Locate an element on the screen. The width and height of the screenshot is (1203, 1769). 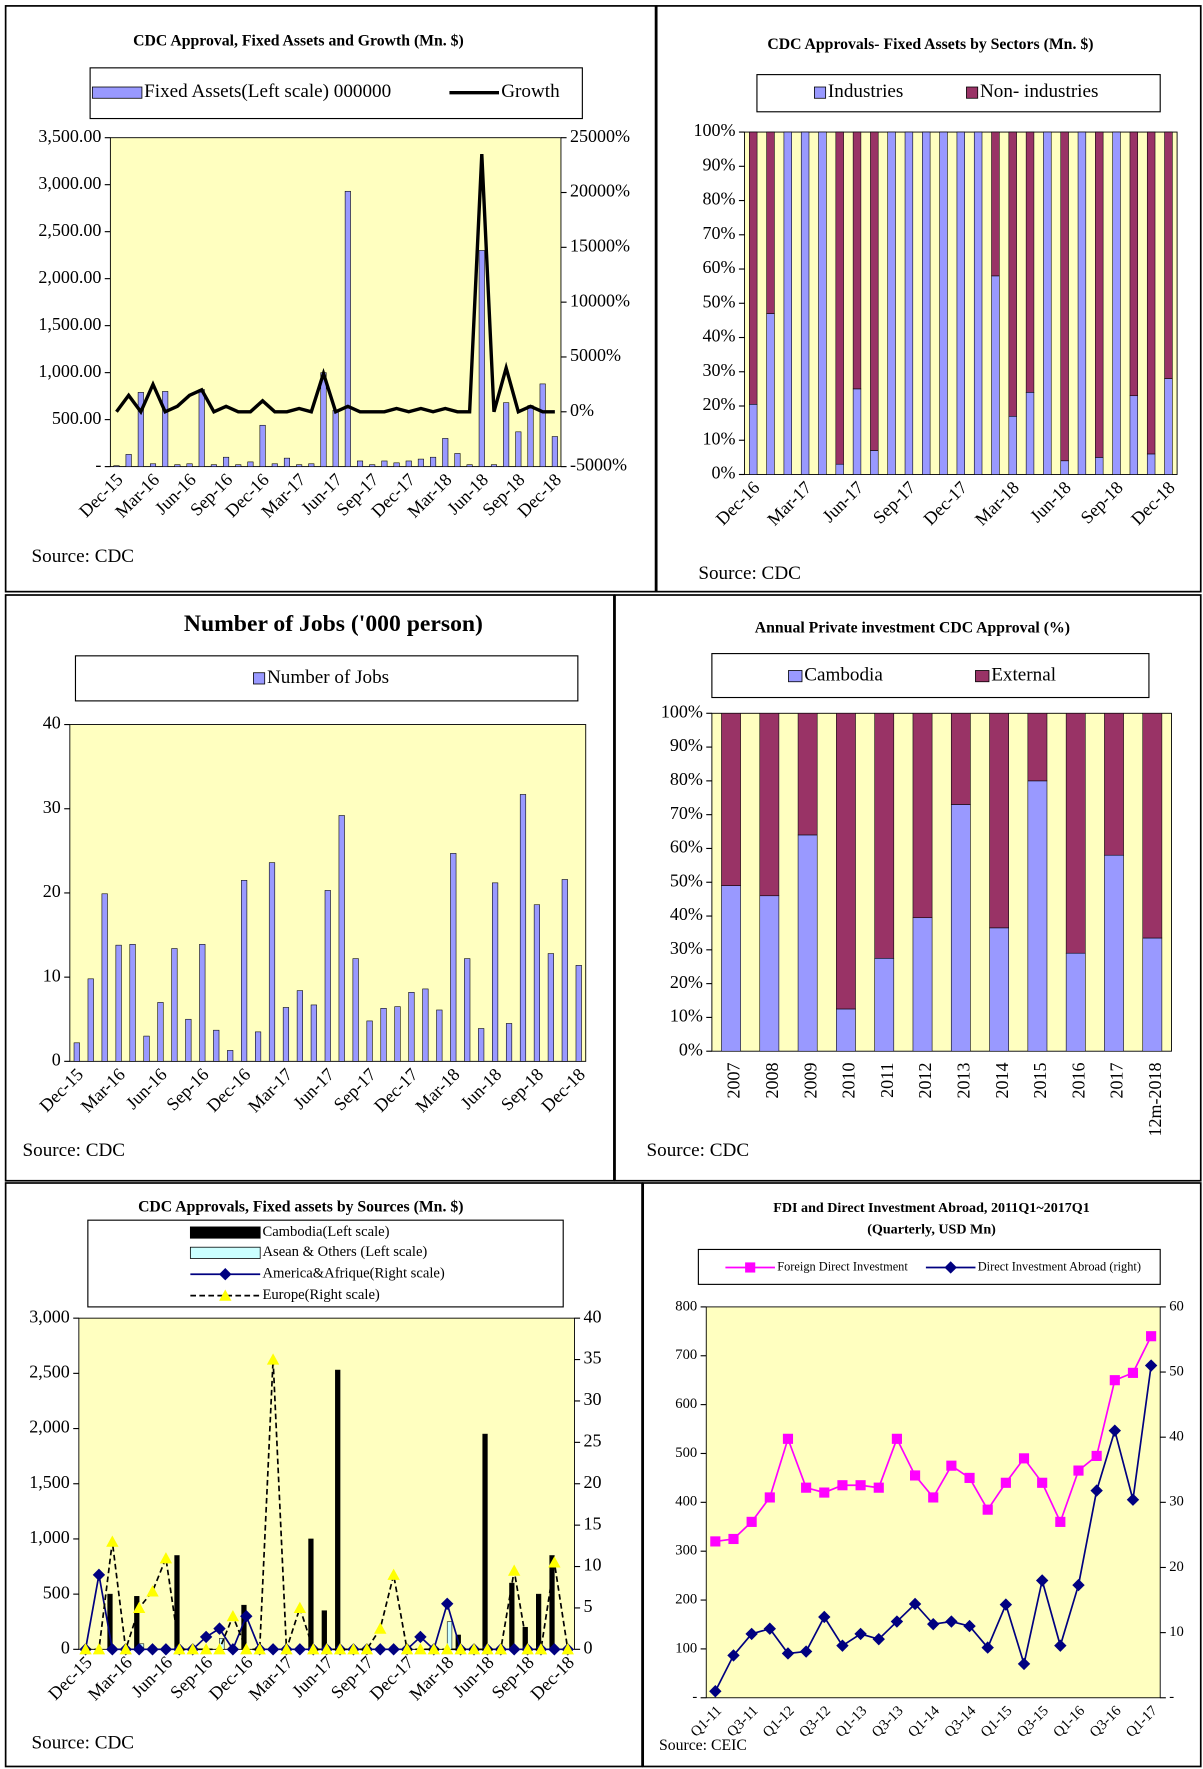
x-tick-label: 2011 is located at coordinates (887, 1079).